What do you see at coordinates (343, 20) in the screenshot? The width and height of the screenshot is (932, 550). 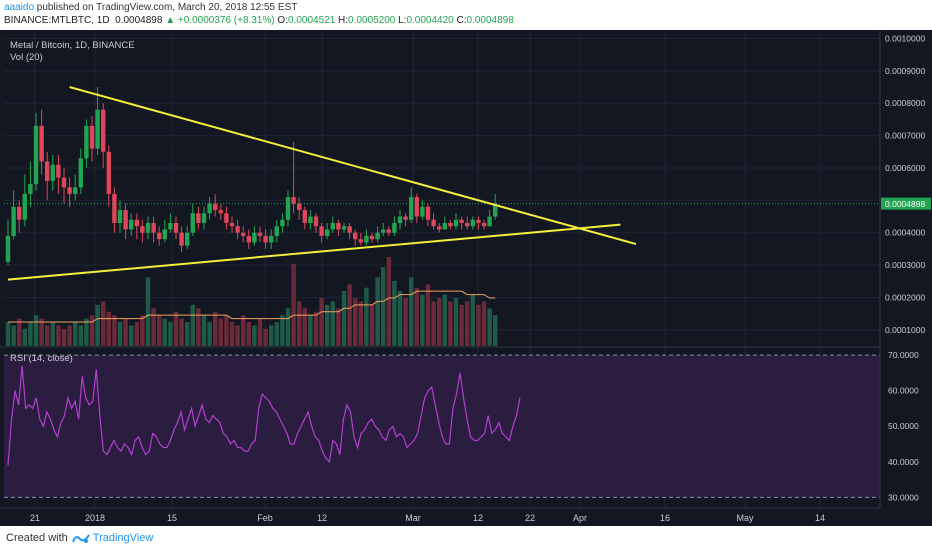 I see `high-label: H:` at bounding box center [343, 20].